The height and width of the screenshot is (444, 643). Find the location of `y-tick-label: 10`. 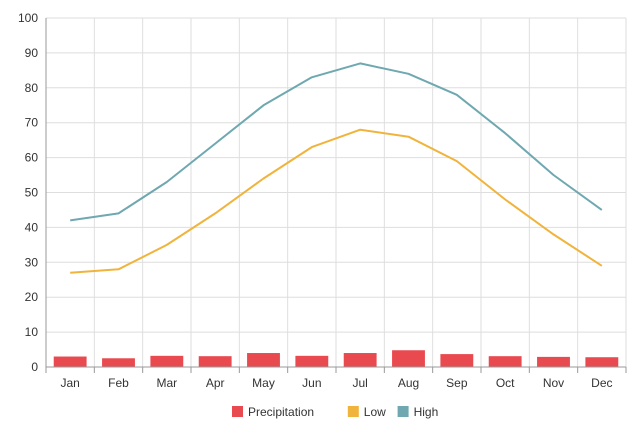

y-tick-label: 10 is located at coordinates (32, 332).